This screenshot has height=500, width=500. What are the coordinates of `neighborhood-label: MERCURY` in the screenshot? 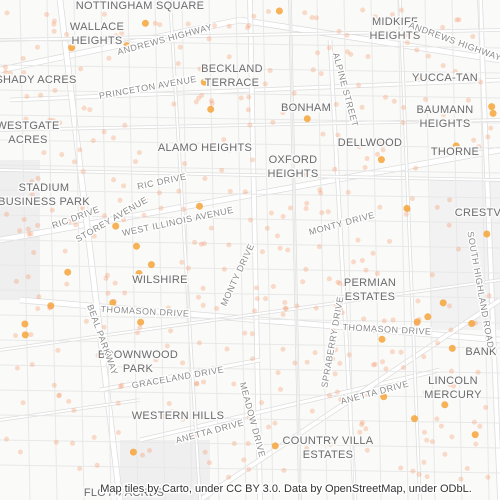 It's located at (453, 395).